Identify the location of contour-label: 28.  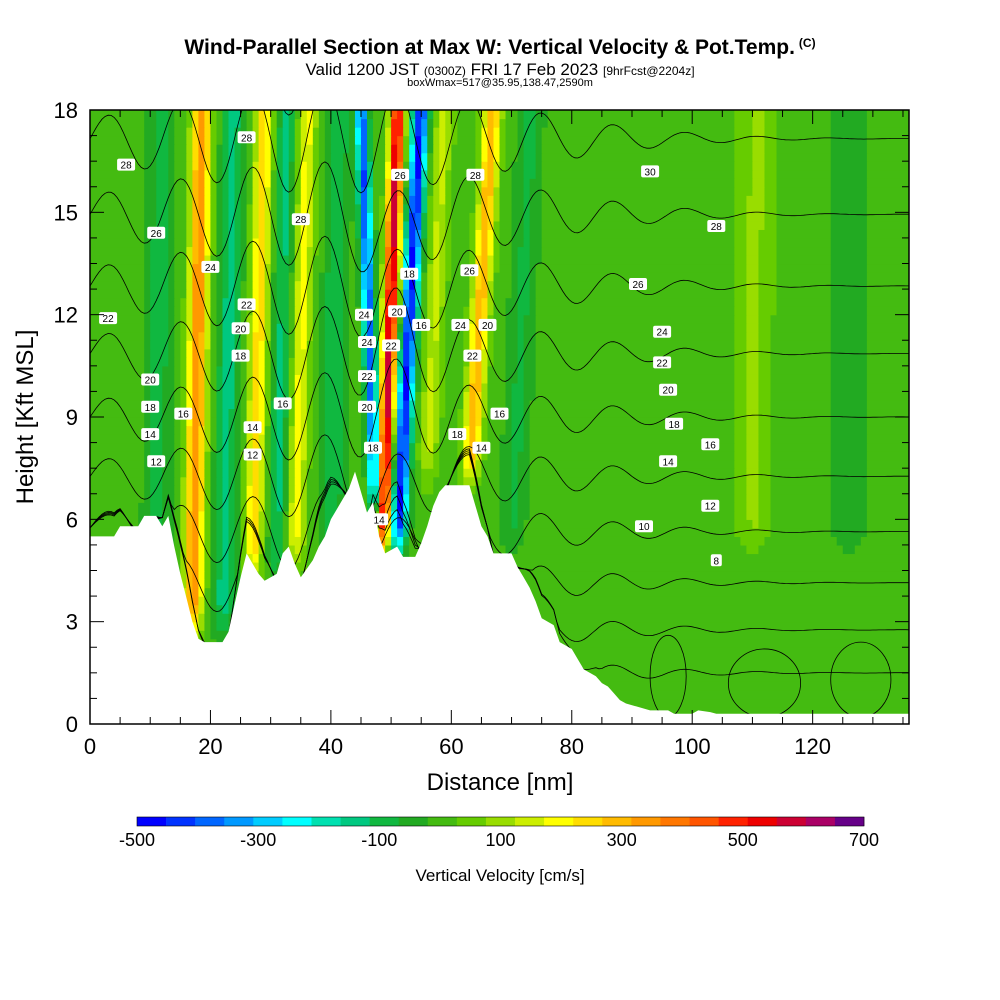
(716, 226).